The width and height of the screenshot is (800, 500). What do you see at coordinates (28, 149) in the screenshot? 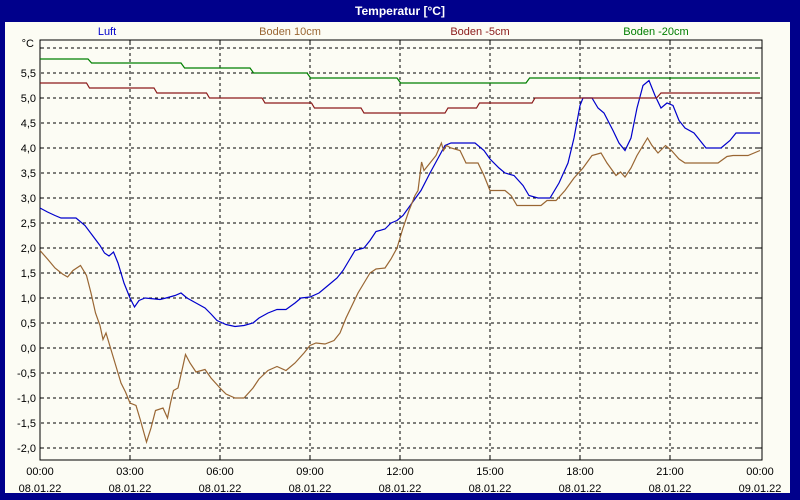
I see `y-axis-tick-label: 4,0` at bounding box center [28, 149].